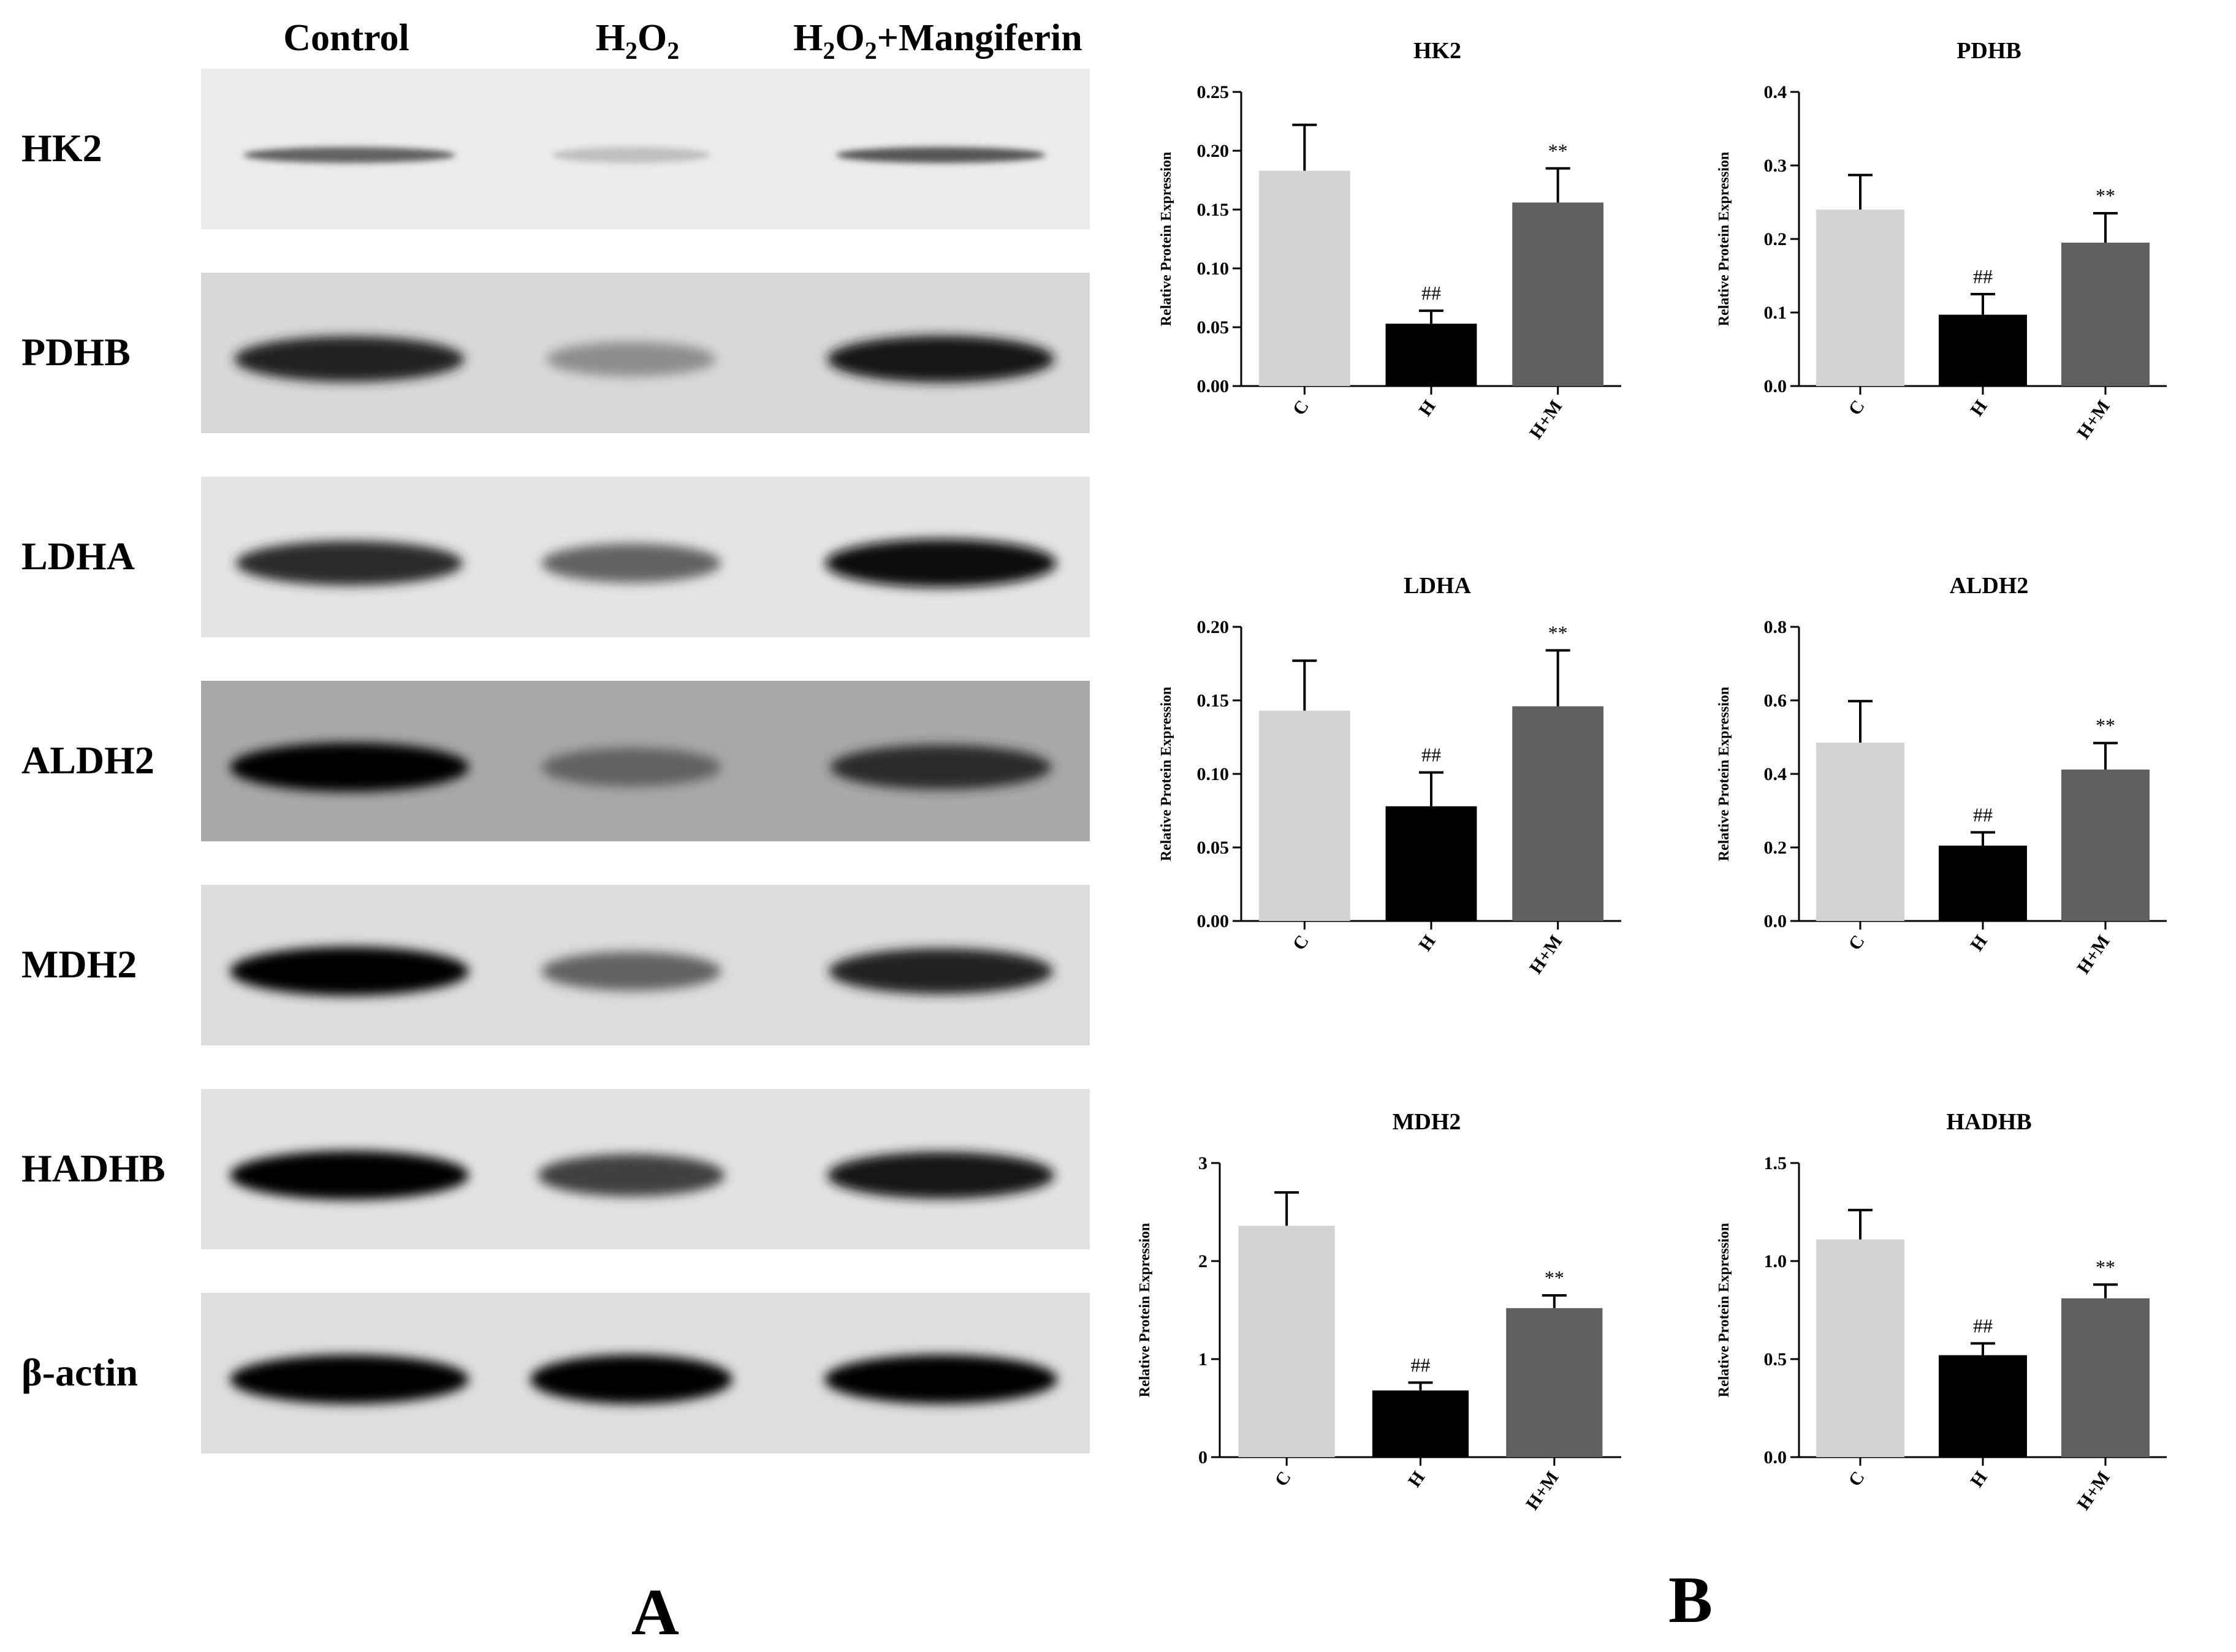  Describe the element at coordinates (79, 964) in the screenshot. I see `protein-label-MDH2: MDH2` at that location.